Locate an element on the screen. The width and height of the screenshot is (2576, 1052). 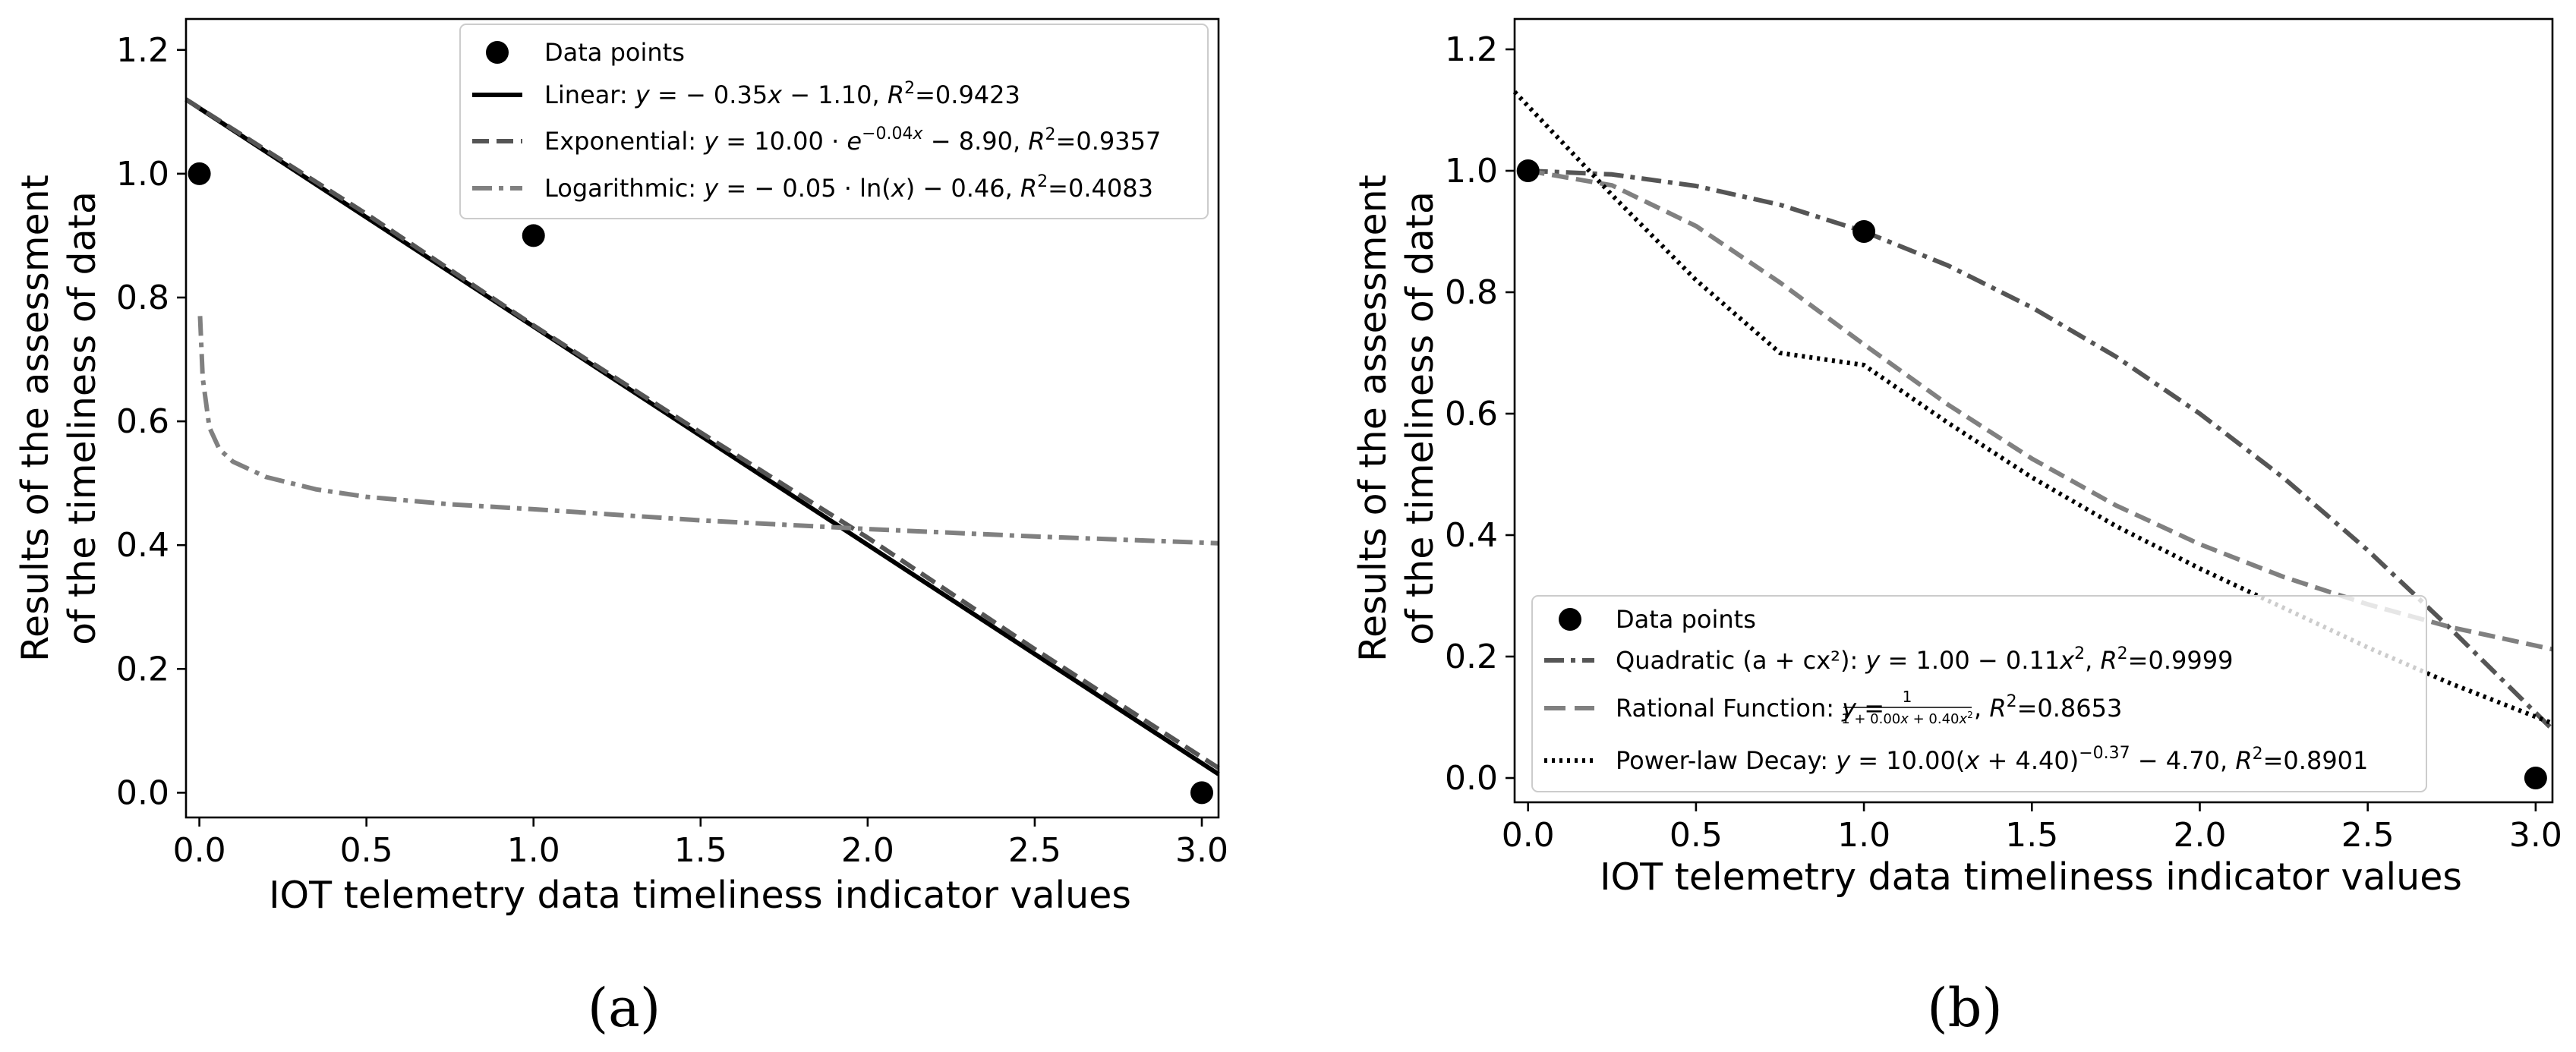
legend-label-points-a: Data points is located at coordinates (614, 52).